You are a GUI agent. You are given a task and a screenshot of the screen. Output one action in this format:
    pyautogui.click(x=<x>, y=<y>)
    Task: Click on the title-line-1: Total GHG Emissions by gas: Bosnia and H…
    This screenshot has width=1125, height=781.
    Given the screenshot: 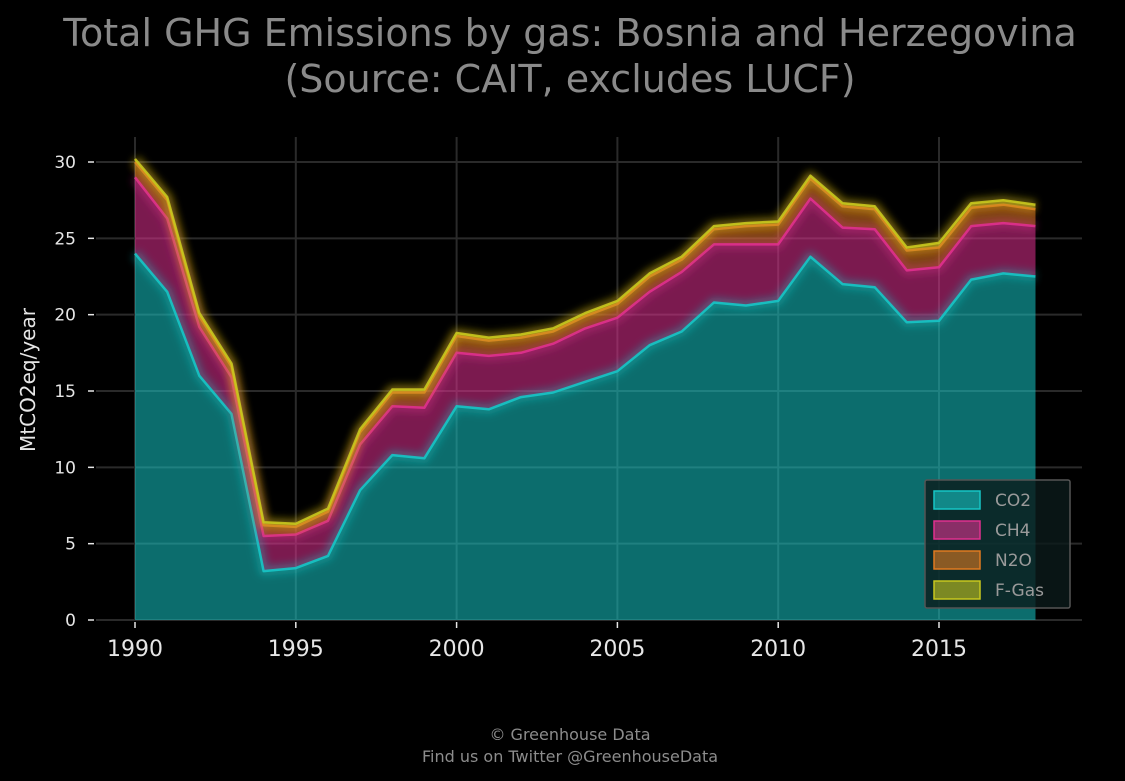 What is the action you would take?
    pyautogui.click(x=570, y=33)
    